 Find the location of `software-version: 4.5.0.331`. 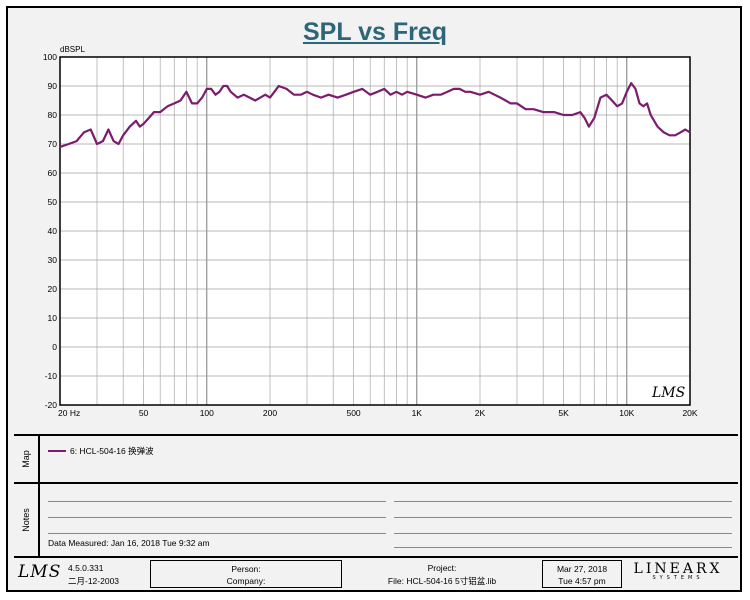

software-version: 4.5.0.331 is located at coordinates (86, 568).